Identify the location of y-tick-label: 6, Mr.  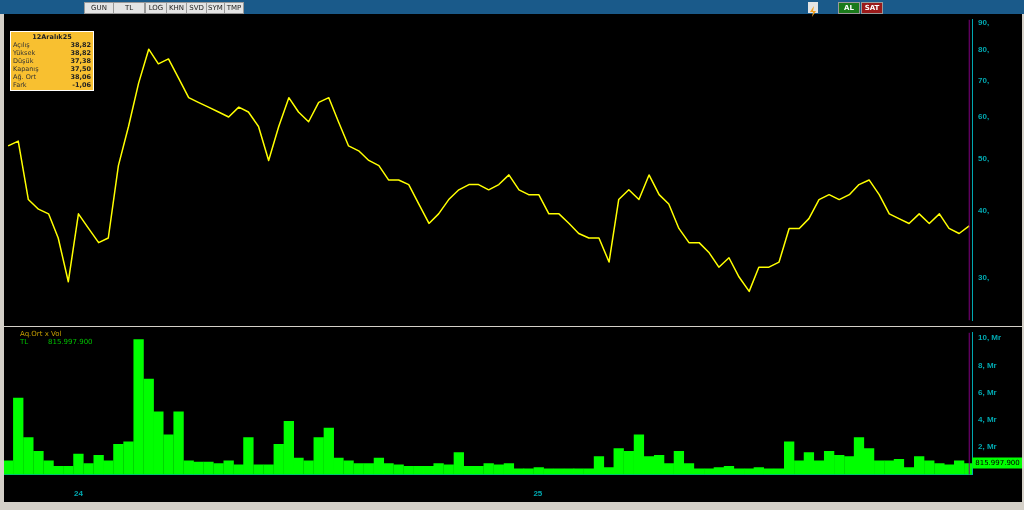
(987, 392).